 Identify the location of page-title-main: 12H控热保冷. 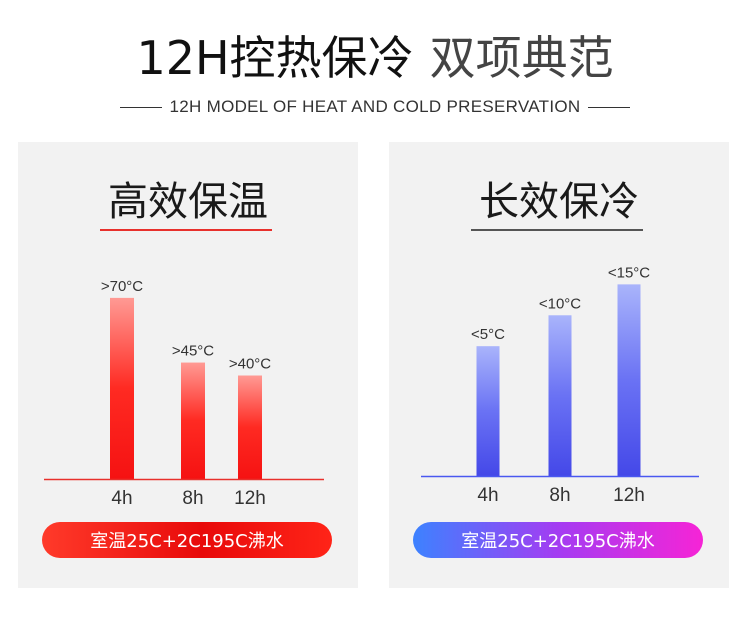
(275, 58).